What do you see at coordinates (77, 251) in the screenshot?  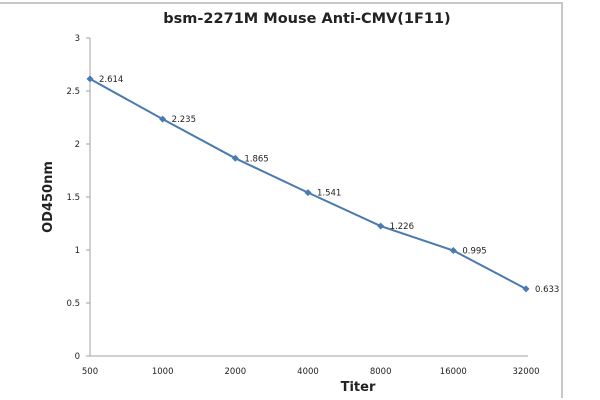 I see `y-tick-label: 1` at bounding box center [77, 251].